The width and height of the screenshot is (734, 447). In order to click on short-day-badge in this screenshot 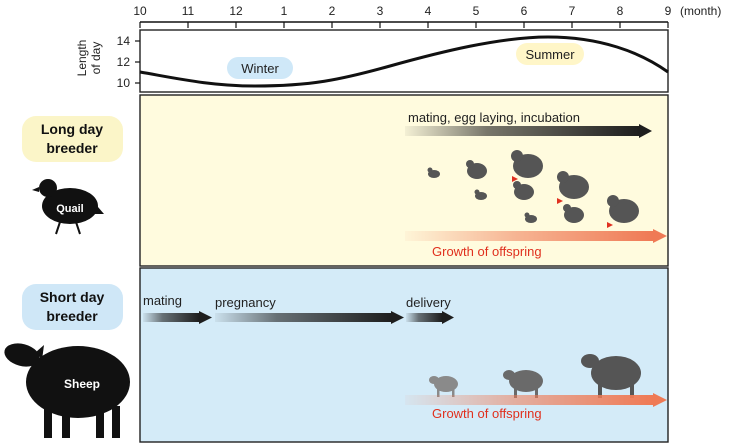, I will do `click(72, 307)`.